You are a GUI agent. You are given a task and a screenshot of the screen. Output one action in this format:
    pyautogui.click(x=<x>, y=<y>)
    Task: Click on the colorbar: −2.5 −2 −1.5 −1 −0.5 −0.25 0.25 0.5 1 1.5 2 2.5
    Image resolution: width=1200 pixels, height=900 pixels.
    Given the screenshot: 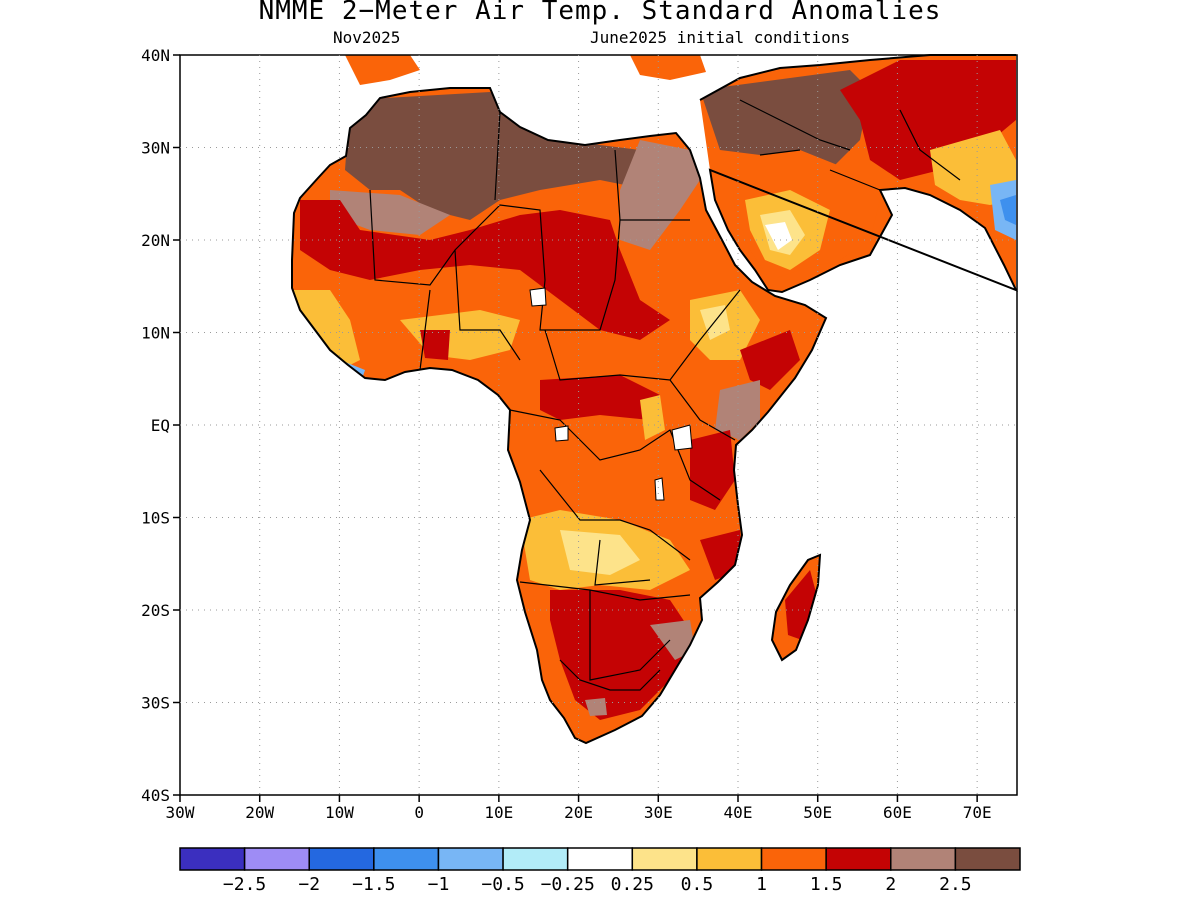 What is the action you would take?
    pyautogui.click(x=600, y=871)
    